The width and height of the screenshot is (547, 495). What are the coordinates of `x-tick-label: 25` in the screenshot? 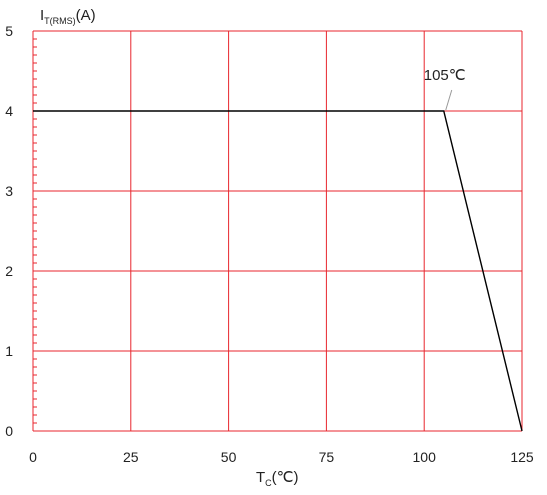 It's located at (131, 457).